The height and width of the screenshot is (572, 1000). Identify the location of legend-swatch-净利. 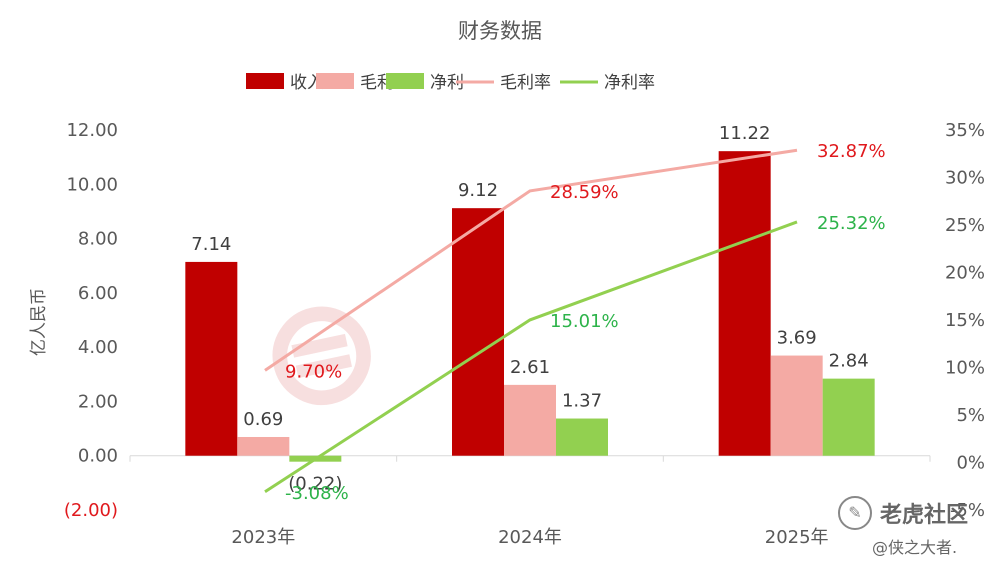
(405, 81).